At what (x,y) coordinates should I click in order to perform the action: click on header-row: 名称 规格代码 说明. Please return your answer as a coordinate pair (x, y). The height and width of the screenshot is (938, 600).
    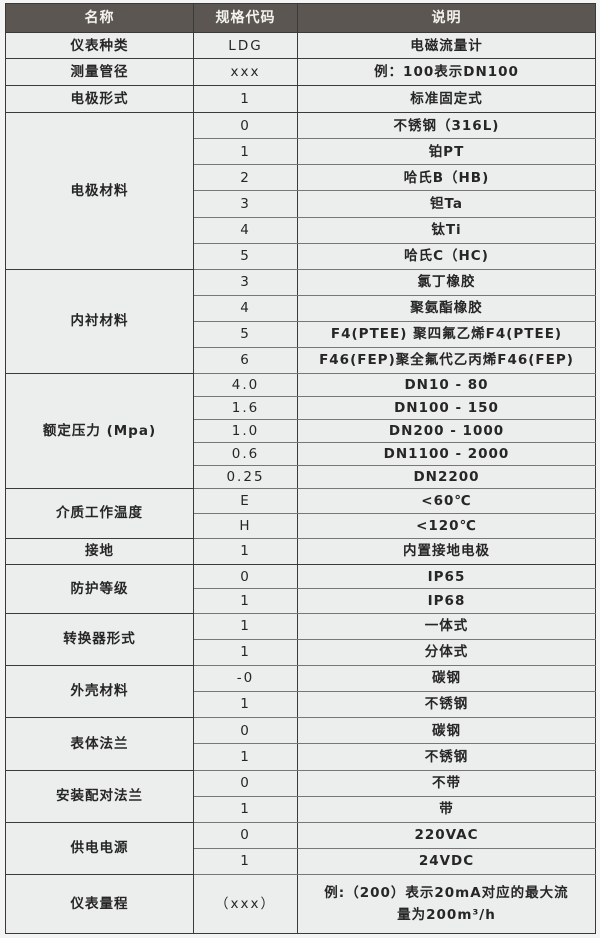
    Looking at the image, I should click on (300, 18).